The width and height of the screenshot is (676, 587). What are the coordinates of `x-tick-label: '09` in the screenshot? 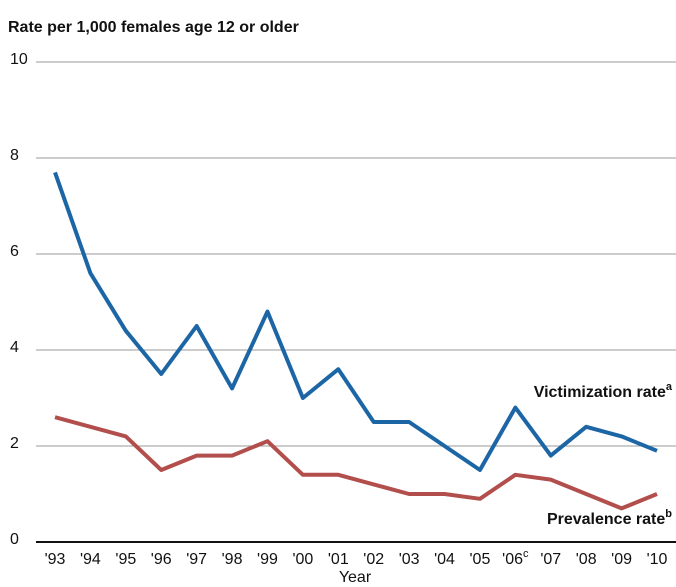 It's located at (621, 559).